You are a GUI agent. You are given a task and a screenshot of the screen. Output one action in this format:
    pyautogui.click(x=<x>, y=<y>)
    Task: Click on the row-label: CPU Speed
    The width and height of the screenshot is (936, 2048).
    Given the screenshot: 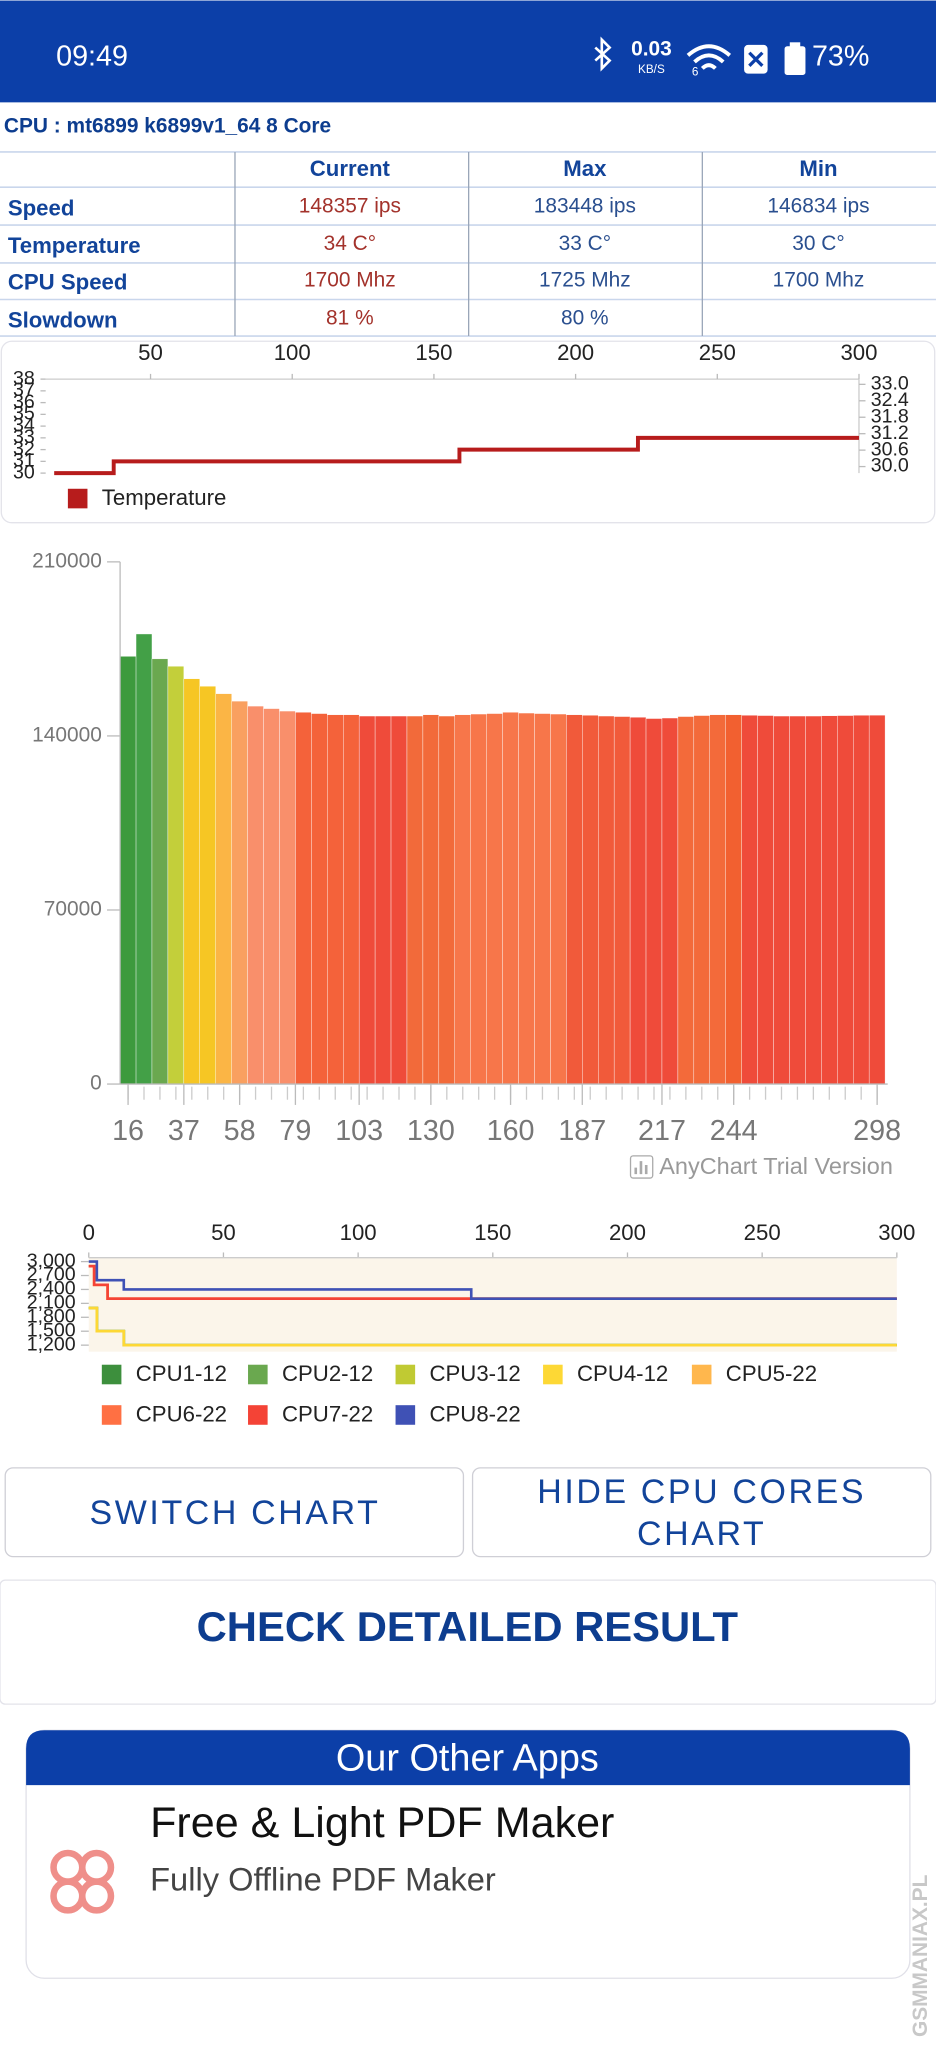 What is the action you would take?
    pyautogui.click(x=68, y=282)
    